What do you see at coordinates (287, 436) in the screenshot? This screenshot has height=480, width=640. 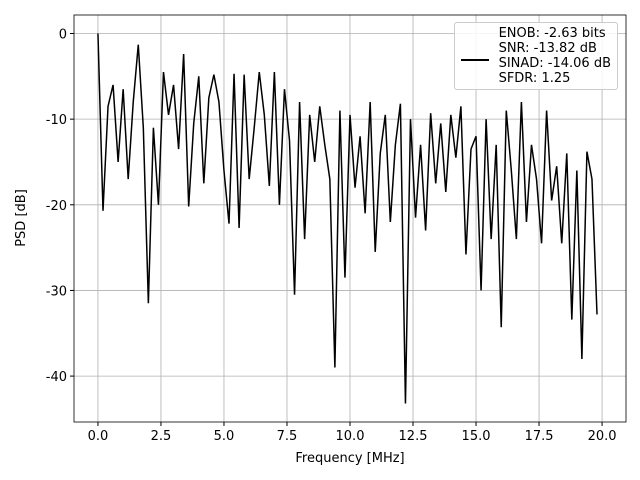 I see `x-tick-label: 7.5` at bounding box center [287, 436].